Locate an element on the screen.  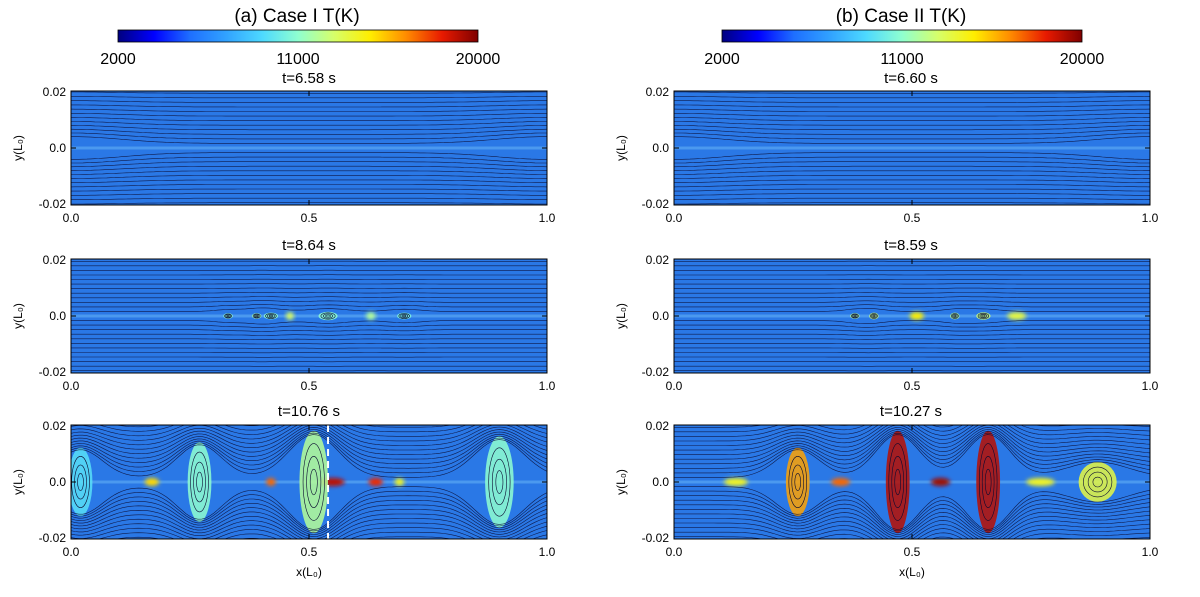
panel-title: t=10.27 s is located at coordinates (911, 411).